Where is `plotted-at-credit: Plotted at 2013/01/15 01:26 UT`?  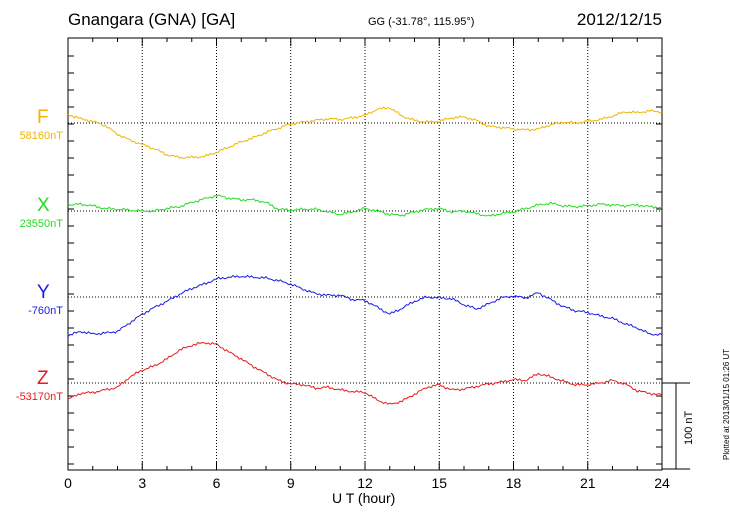
plotted-at-credit: Plotted at 2013/01/15 01:26 UT is located at coordinates (726, 404).